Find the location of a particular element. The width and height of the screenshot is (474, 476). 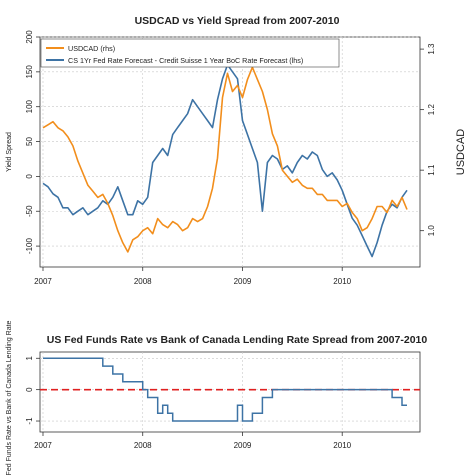

bottom-x-tick-label: 2008 is located at coordinates (143, 445).